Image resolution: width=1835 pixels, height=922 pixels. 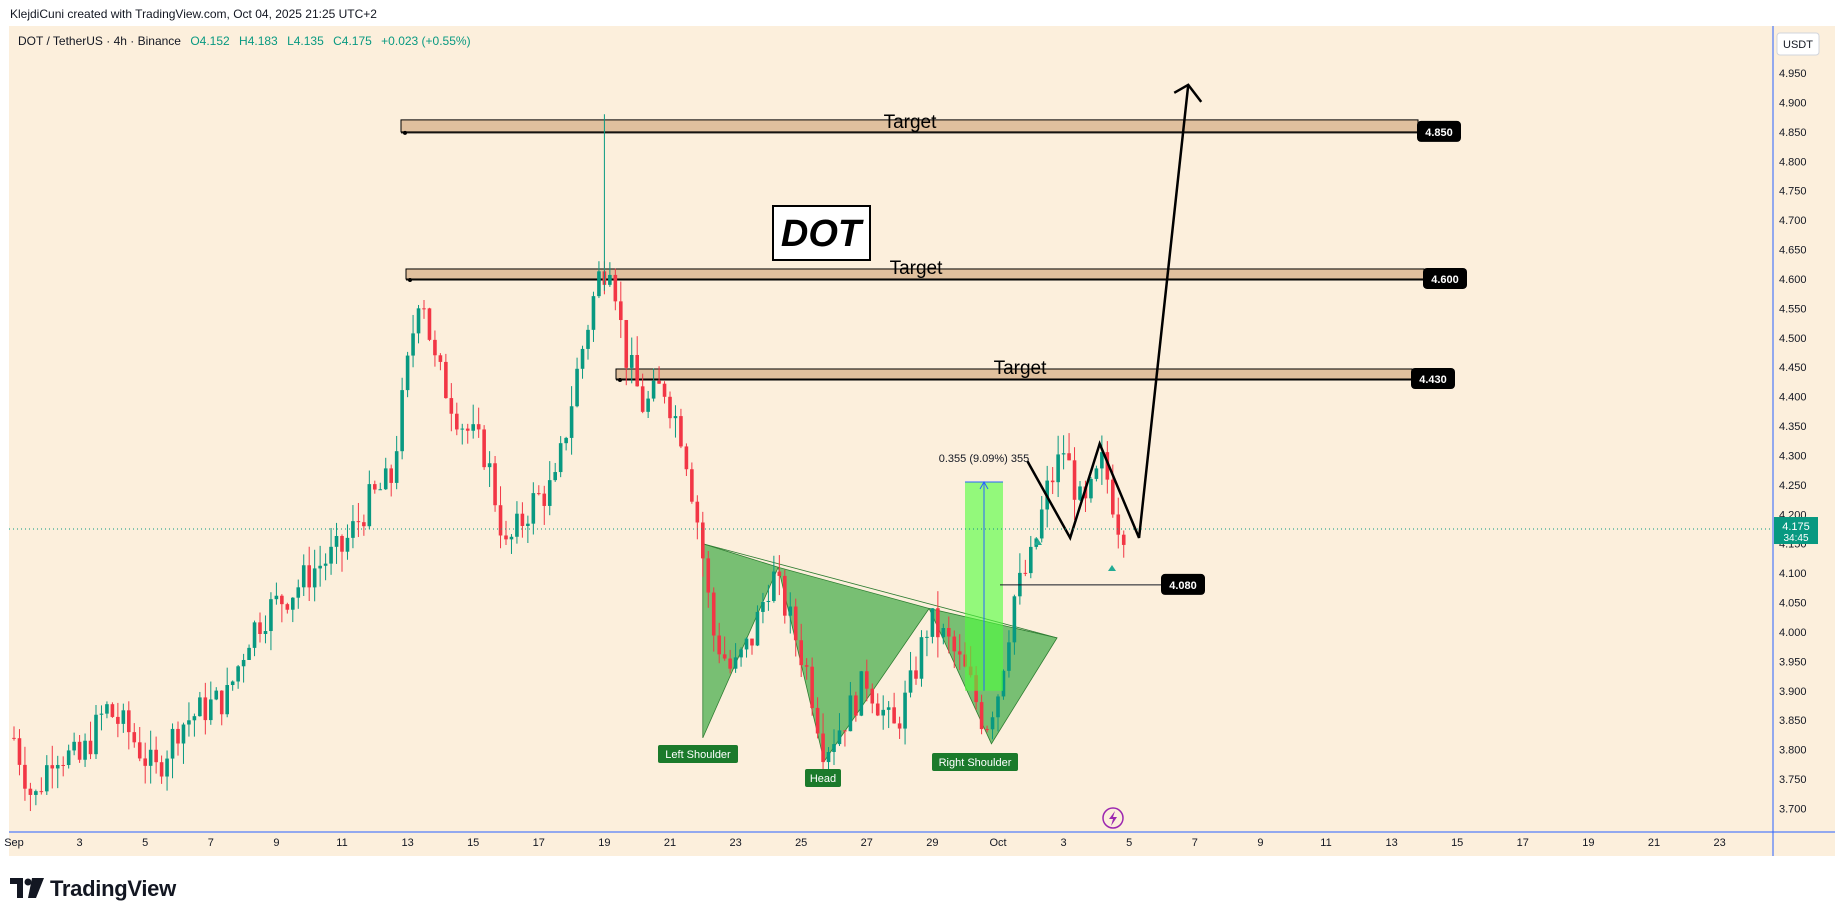 What do you see at coordinates (1793, 456) in the screenshot?
I see `price-tick-label: 4.300` at bounding box center [1793, 456].